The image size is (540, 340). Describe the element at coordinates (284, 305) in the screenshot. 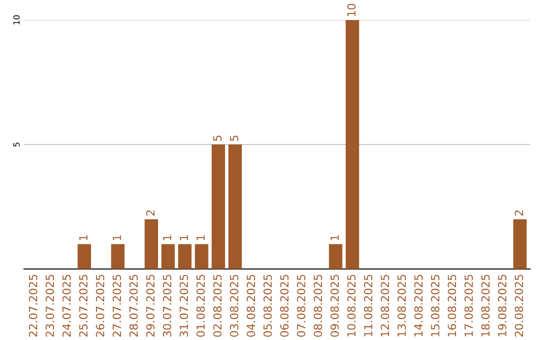

I see `x-tick-label: 06.08.2025` at that location.